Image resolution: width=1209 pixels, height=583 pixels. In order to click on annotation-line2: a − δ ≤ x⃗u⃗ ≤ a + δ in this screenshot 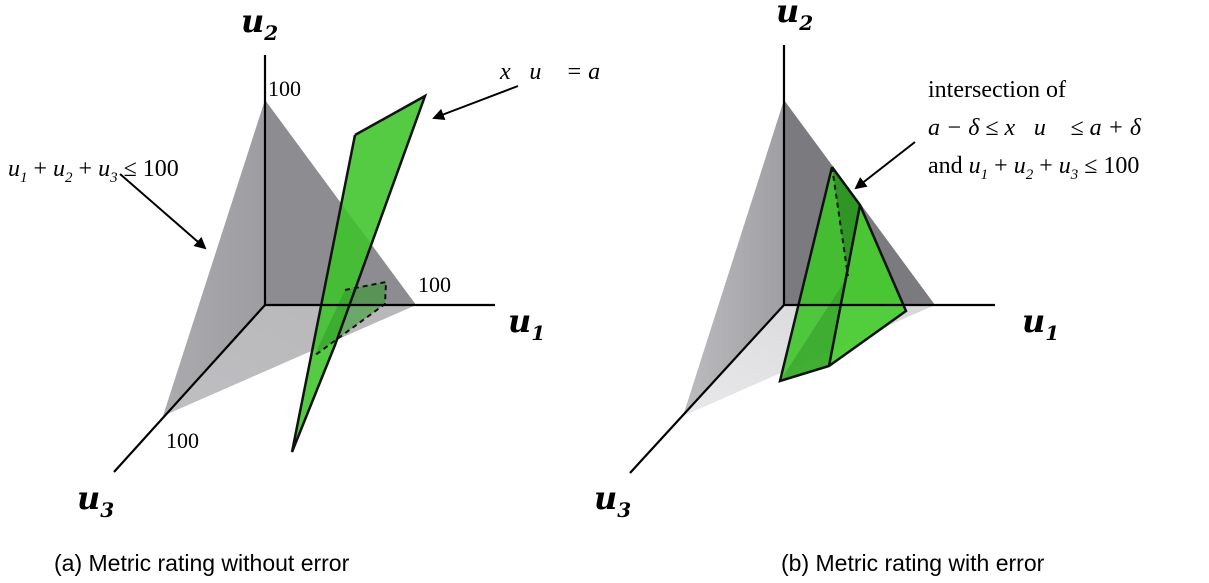, I will do `click(1035, 128)`.